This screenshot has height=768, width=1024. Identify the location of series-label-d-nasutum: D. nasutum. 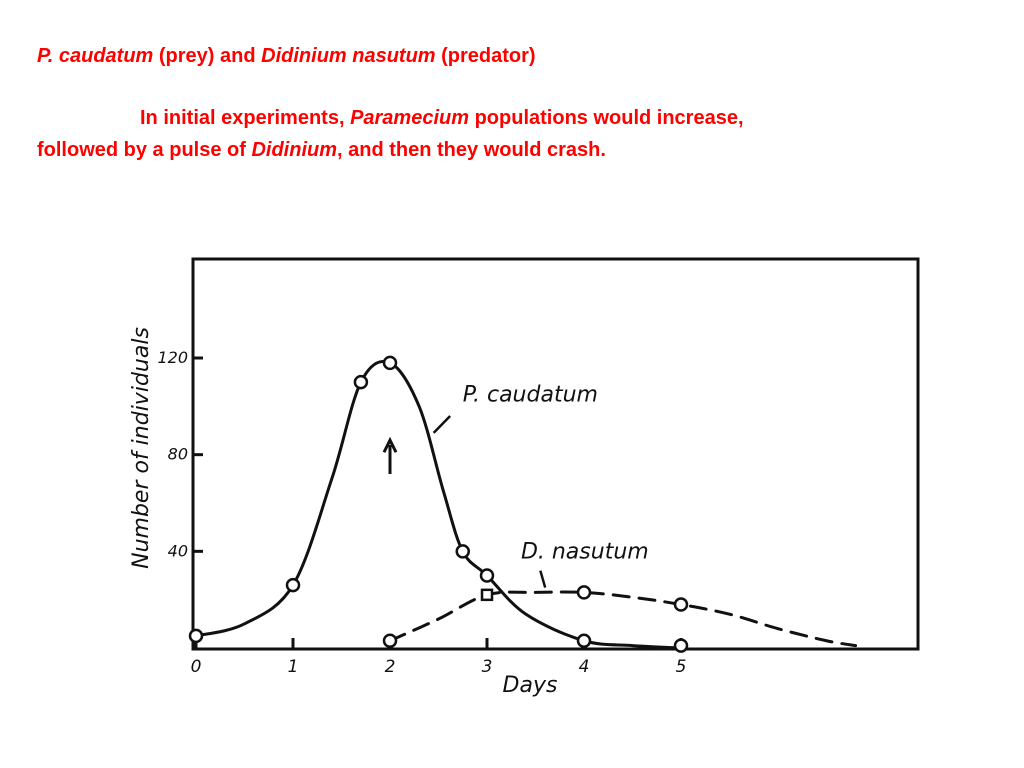
(585, 552).